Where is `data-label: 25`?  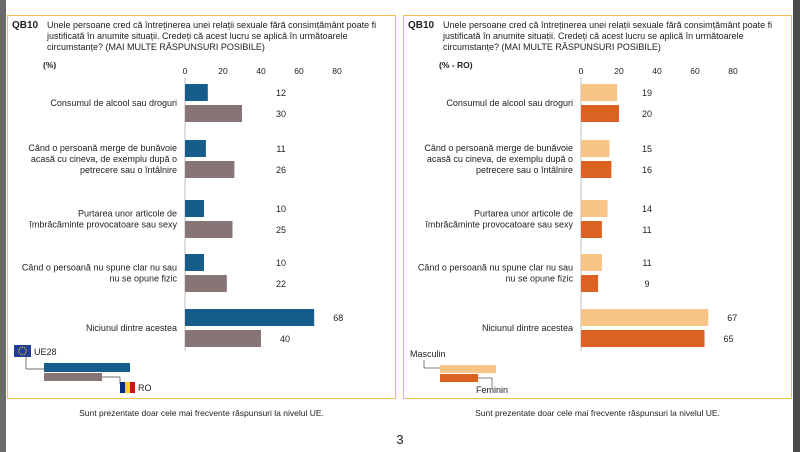 data-label: 25 is located at coordinates (281, 230).